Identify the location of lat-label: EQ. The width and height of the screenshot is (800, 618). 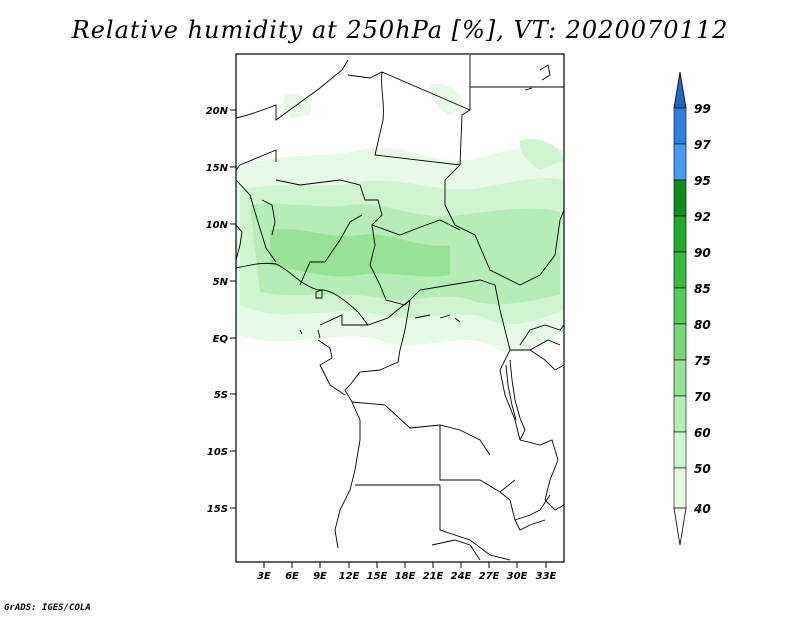
(221, 339).